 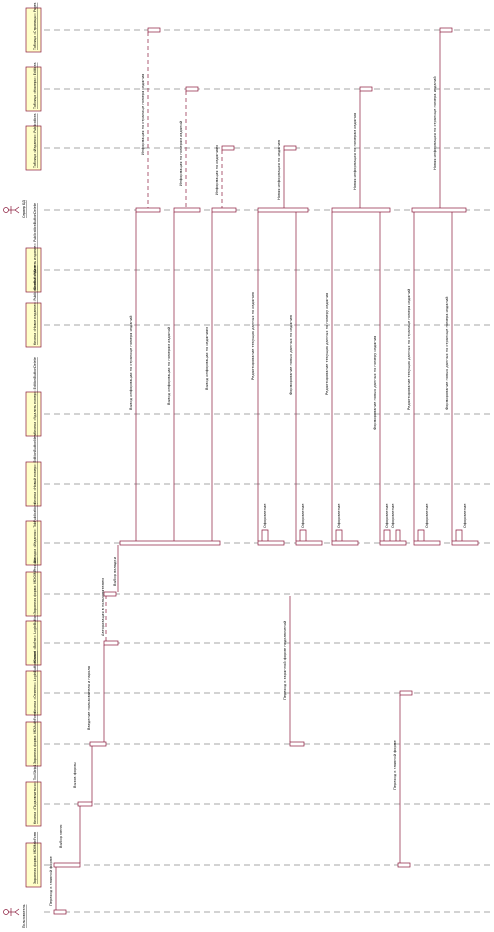 What do you see at coordinates (290, 148) in the screenshot?
I see `activation-pub-new` at bounding box center [290, 148].